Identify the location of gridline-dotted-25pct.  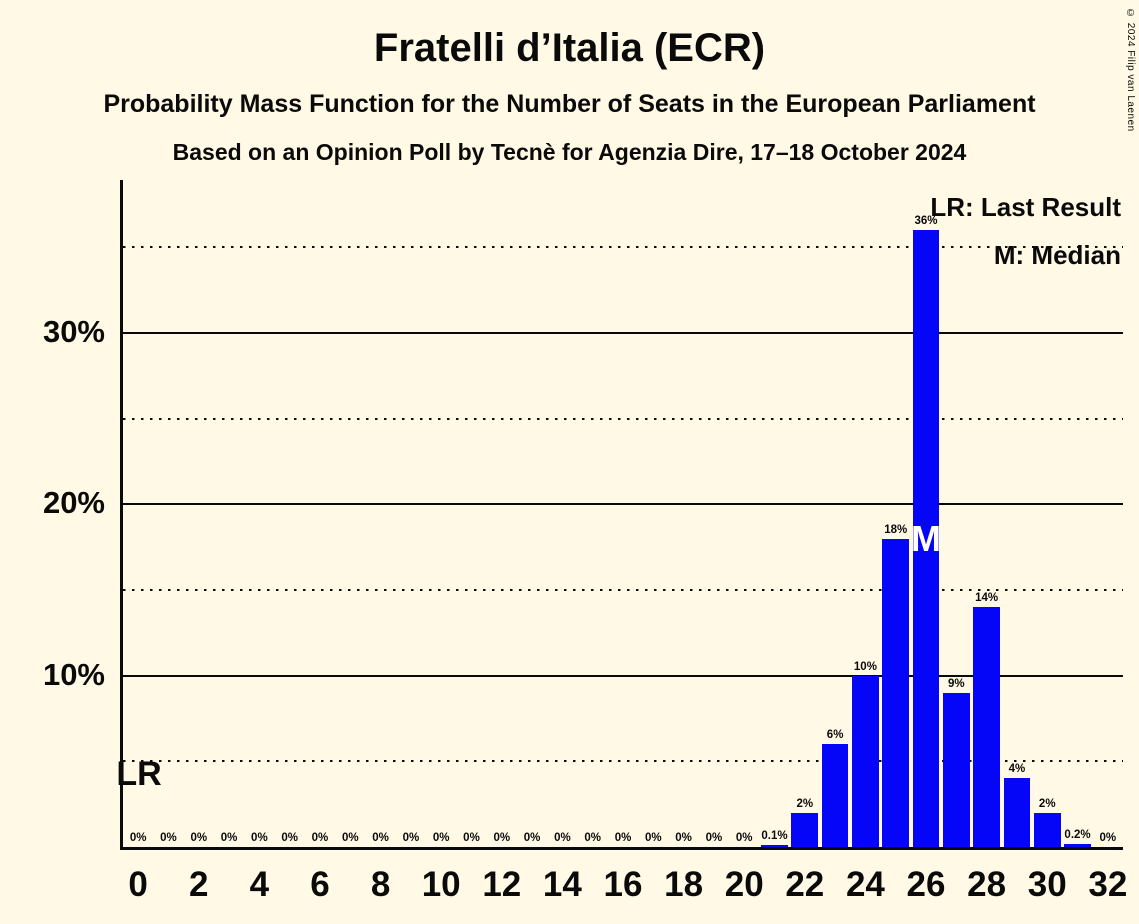
(623, 418).